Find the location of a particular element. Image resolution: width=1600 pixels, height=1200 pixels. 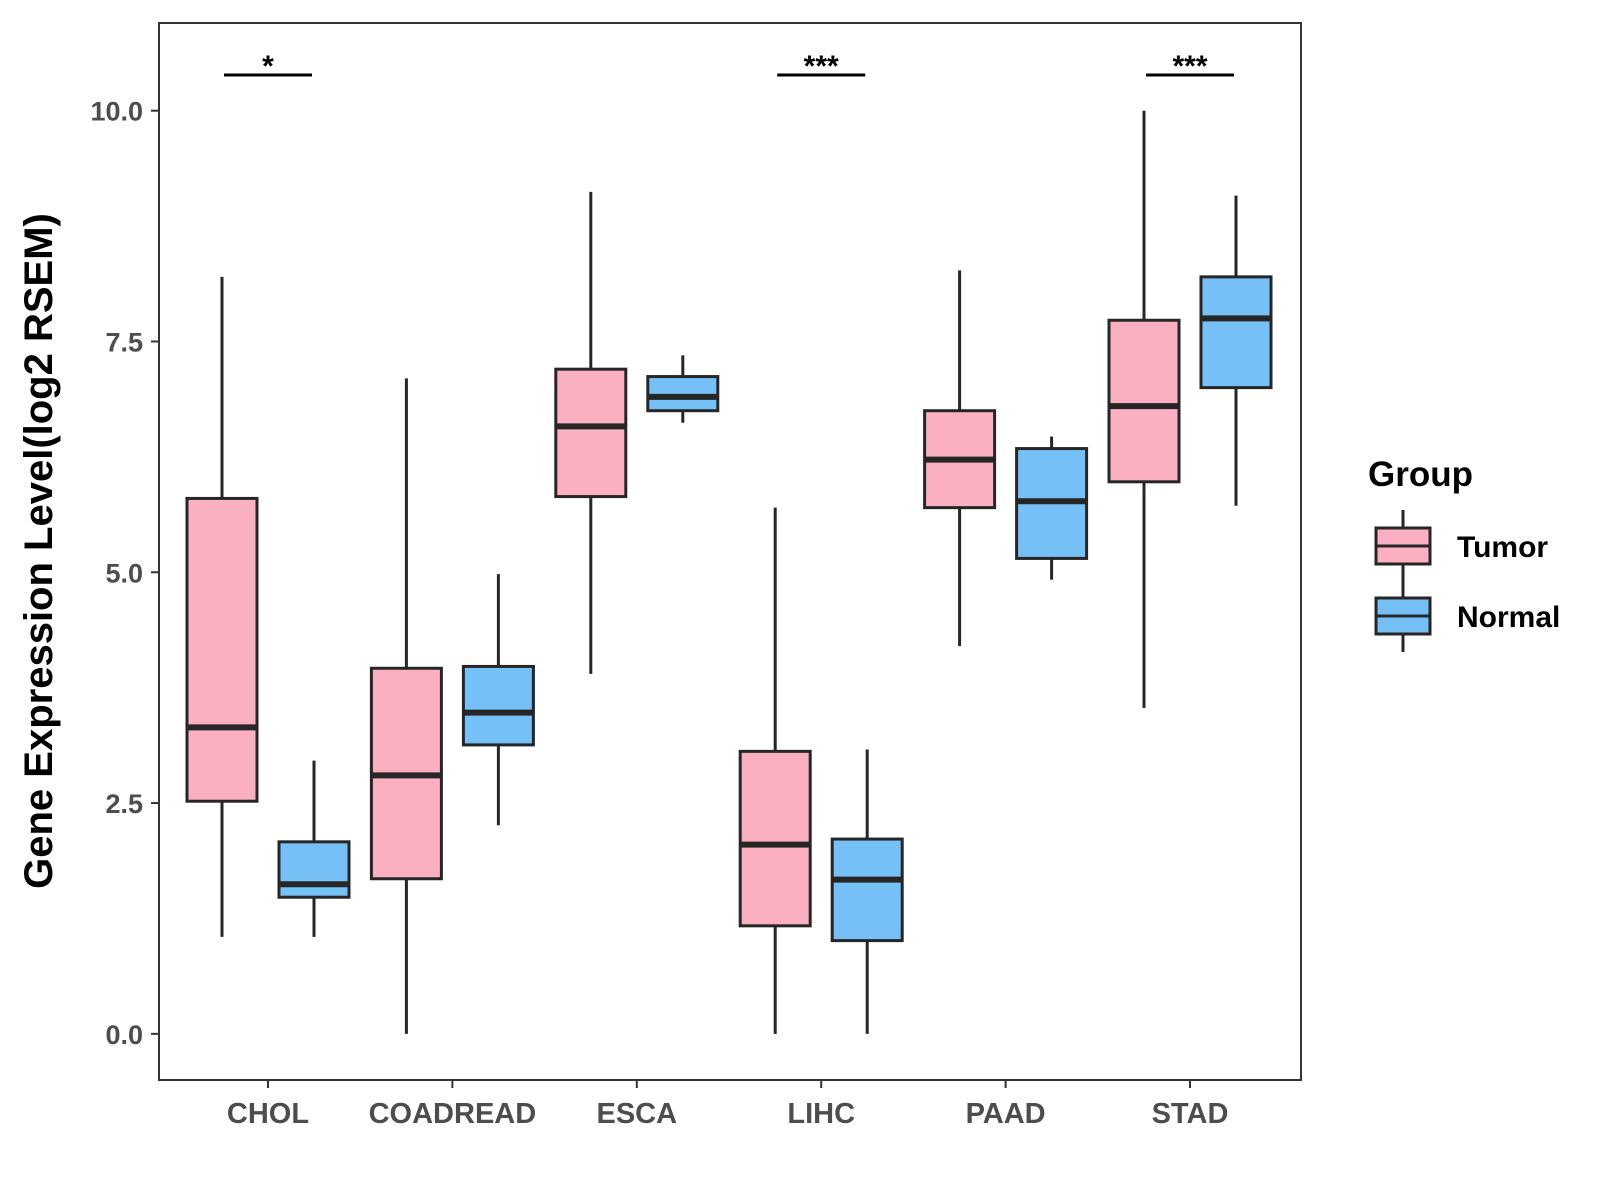

legend-normal-label: Normal is located at coordinates (1508, 617).